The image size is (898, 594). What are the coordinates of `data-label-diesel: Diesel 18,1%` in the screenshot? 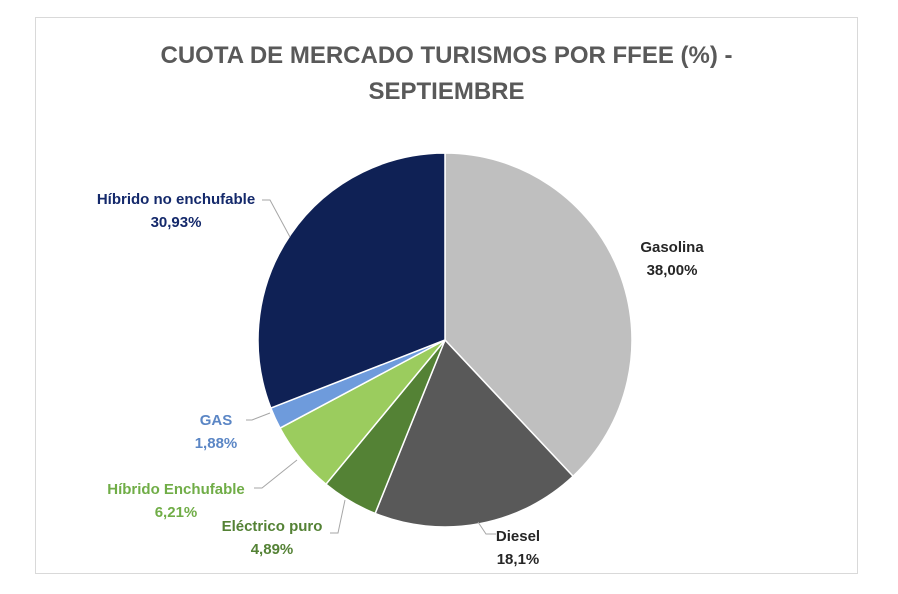 It's located at (518, 548).